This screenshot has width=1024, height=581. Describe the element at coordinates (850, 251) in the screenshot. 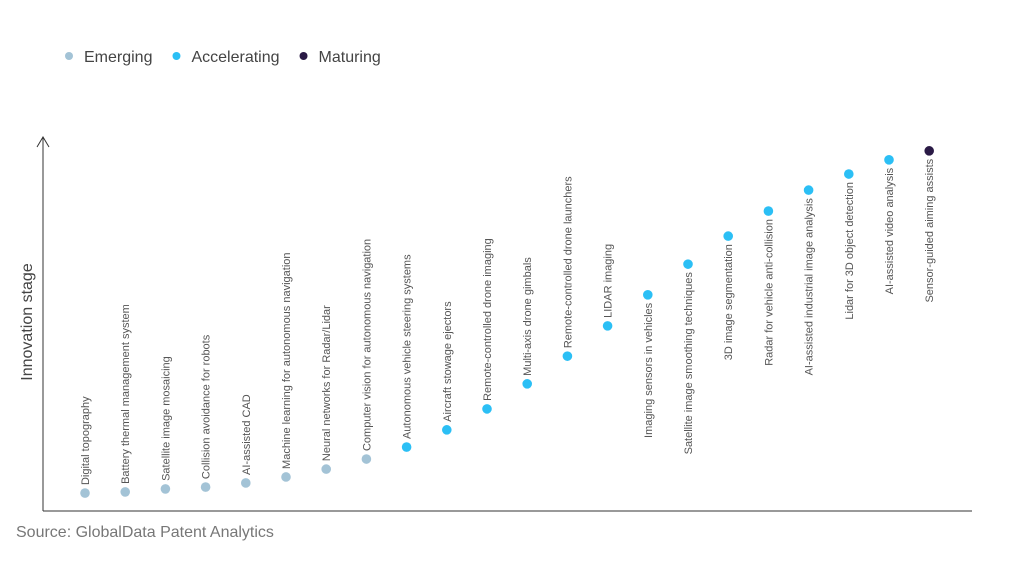

I see `category-label: Lidar for 3D object detection` at that location.